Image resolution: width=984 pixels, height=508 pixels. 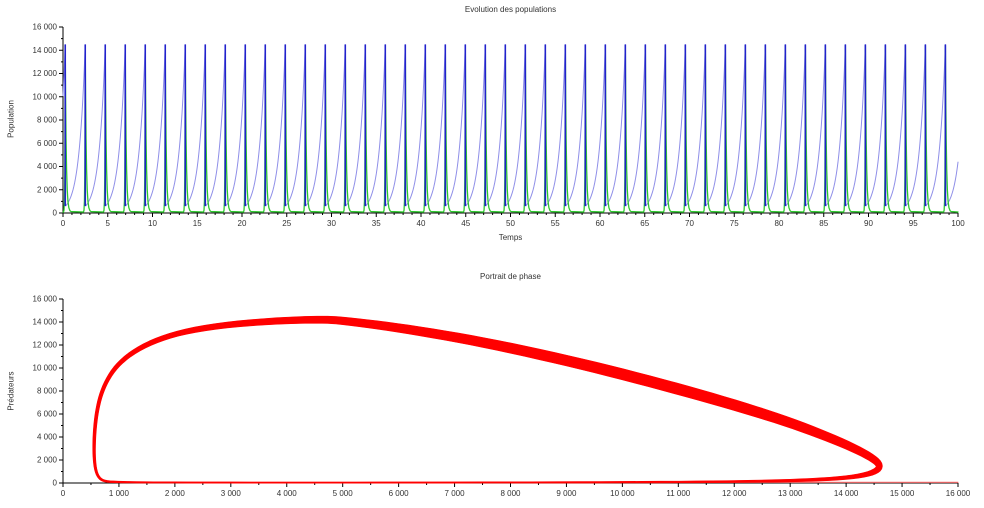 I want to click on svg-text: 60, so click(x=600, y=223).